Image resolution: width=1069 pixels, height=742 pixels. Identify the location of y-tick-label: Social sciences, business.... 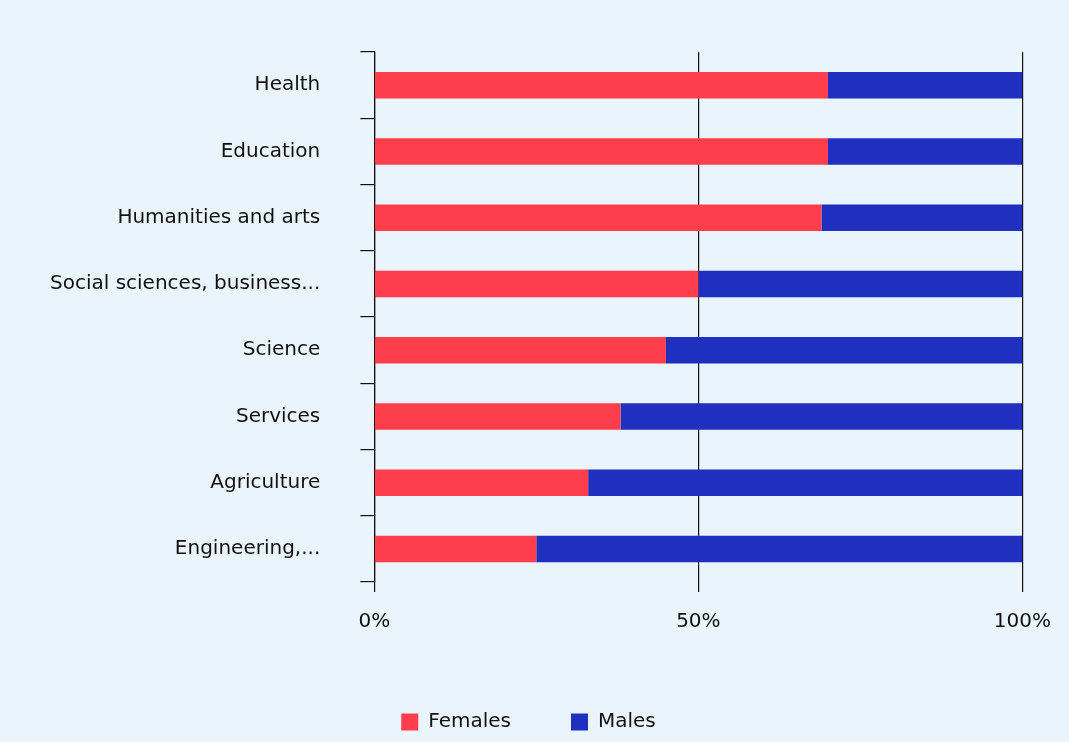
(185, 282).